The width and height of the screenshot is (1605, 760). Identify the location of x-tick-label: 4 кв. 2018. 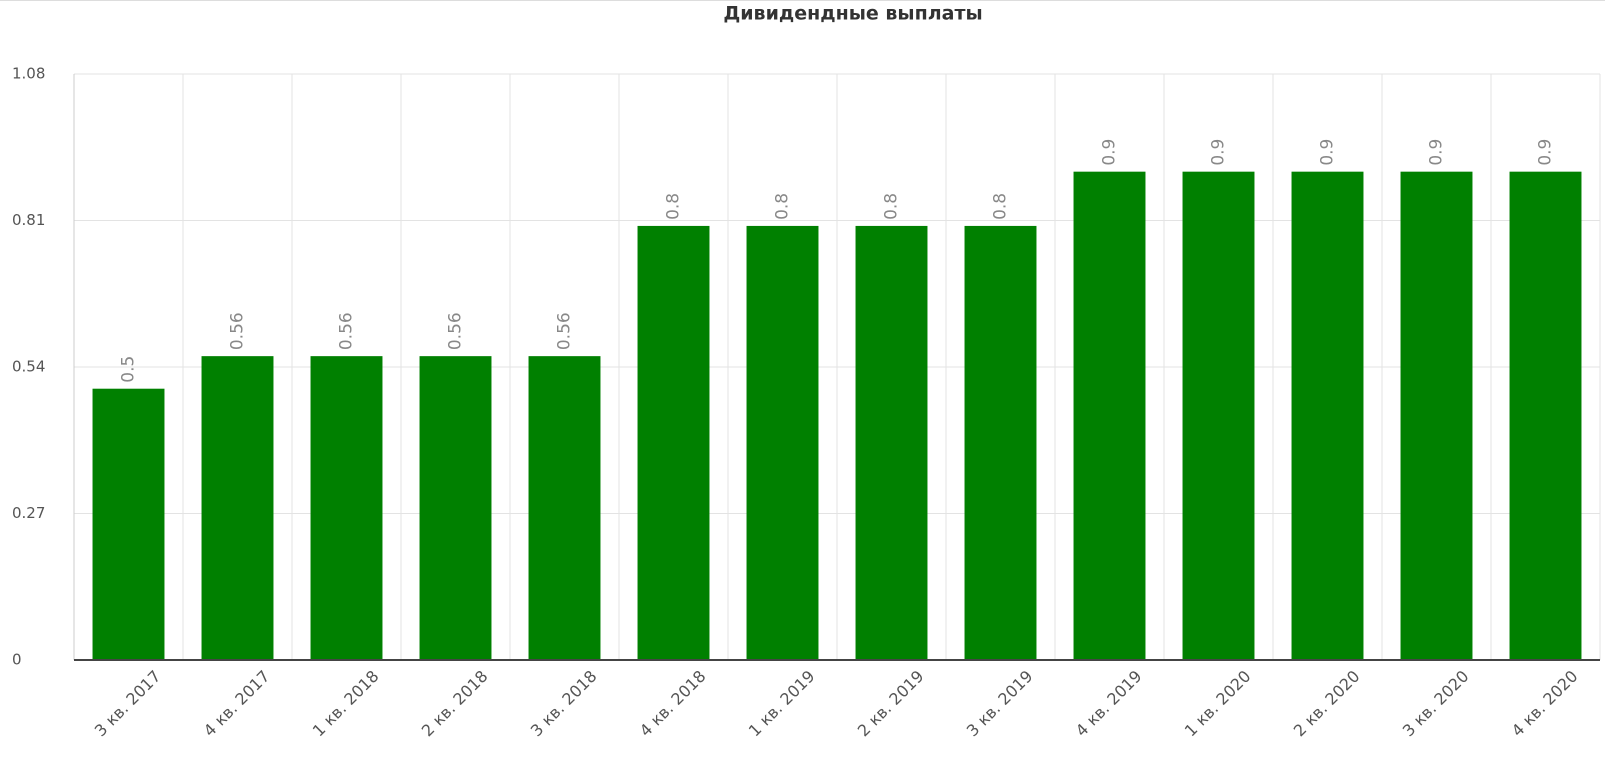
(673, 704).